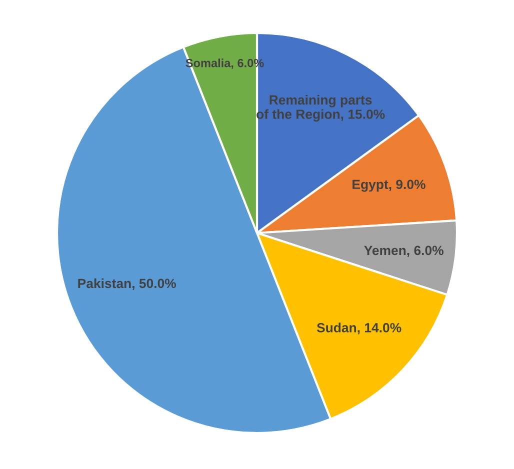  Describe the element at coordinates (127, 284) in the screenshot. I see `slice-label: Pakistan, 50.0%` at that location.